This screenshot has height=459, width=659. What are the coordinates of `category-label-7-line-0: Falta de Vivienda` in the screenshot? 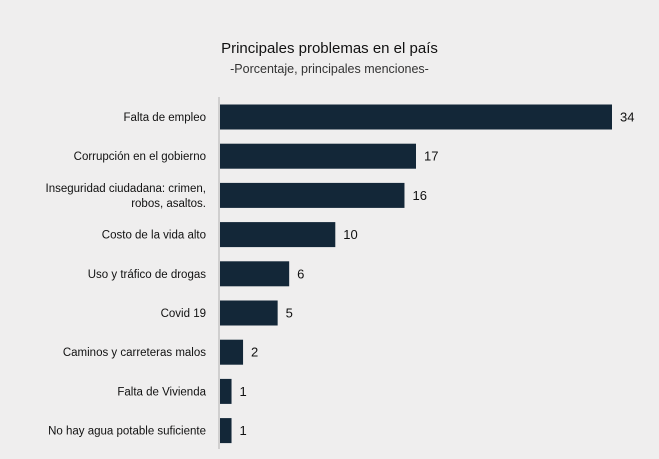 It's located at (161, 392).